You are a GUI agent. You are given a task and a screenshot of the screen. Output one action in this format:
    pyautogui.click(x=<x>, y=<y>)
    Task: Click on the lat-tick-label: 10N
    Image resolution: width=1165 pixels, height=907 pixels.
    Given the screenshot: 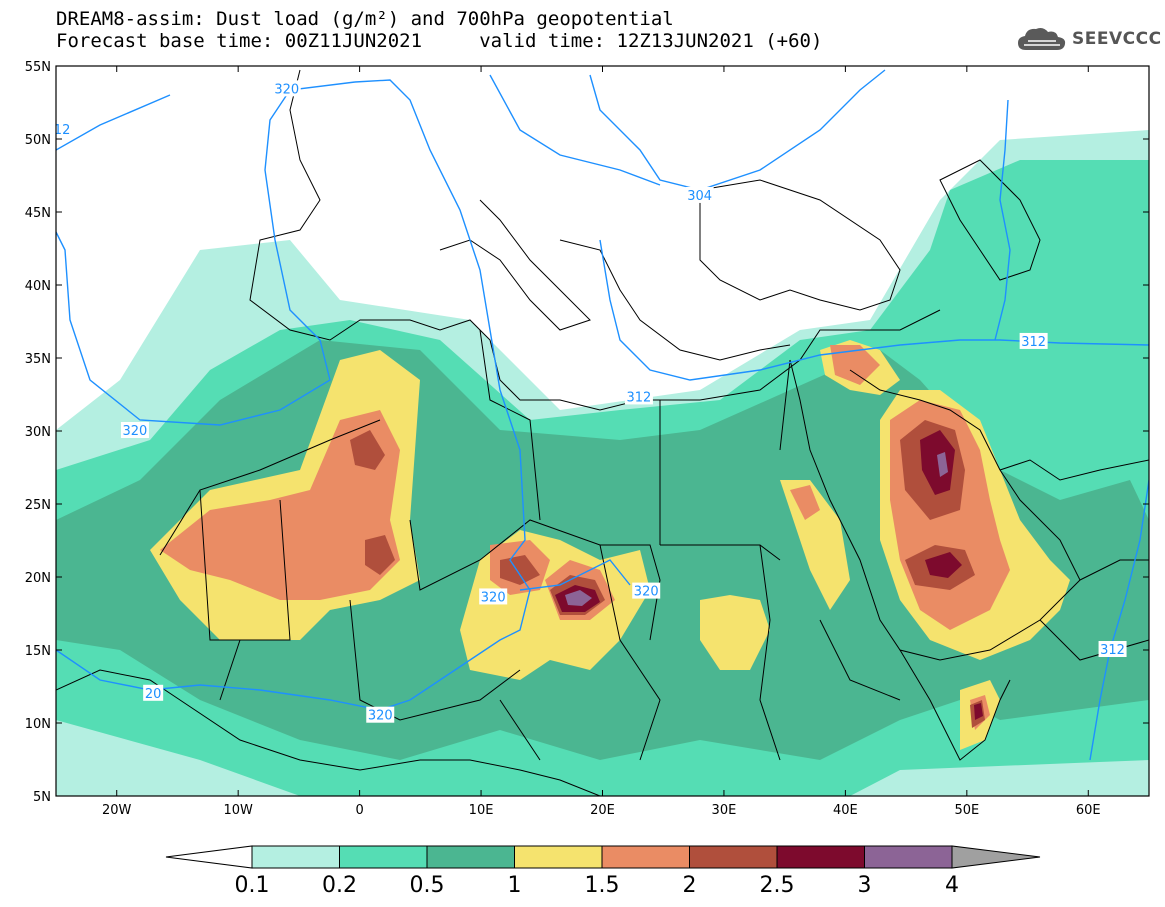 What is the action you would take?
    pyautogui.click(x=38, y=724)
    